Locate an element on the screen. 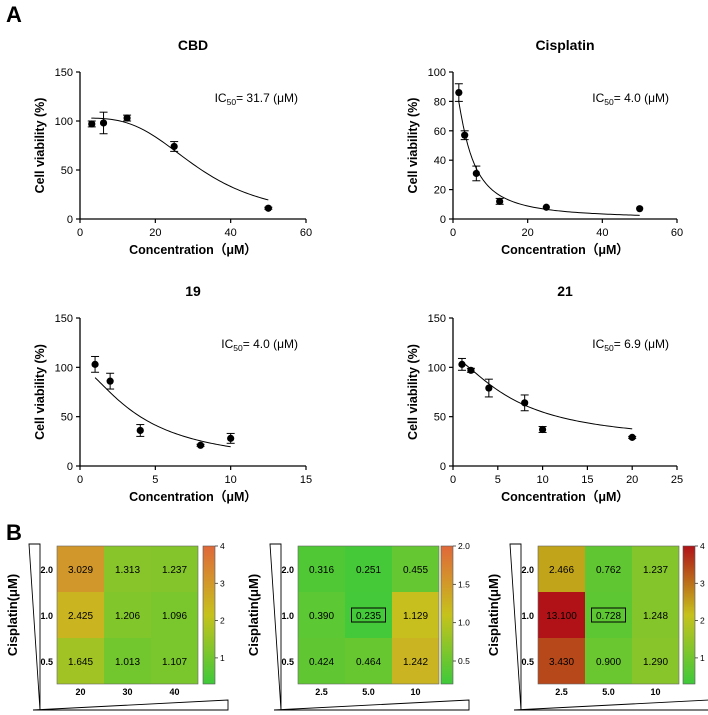 This screenshot has width=708, height=715. colorbar-tick-label: 3 is located at coordinates (222, 583).